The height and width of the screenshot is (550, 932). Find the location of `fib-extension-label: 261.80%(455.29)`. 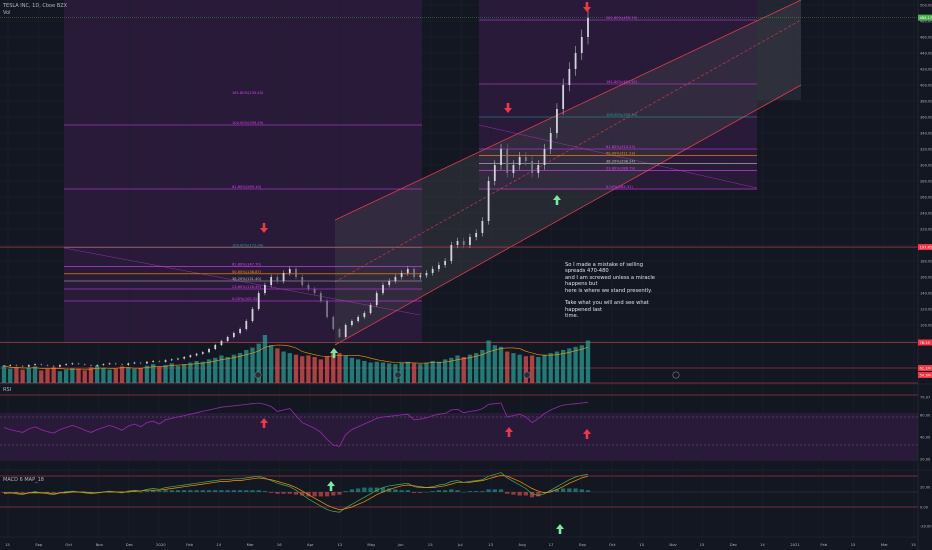

fib-extension-label: 261.80%(455.29) is located at coordinates (622, 18).